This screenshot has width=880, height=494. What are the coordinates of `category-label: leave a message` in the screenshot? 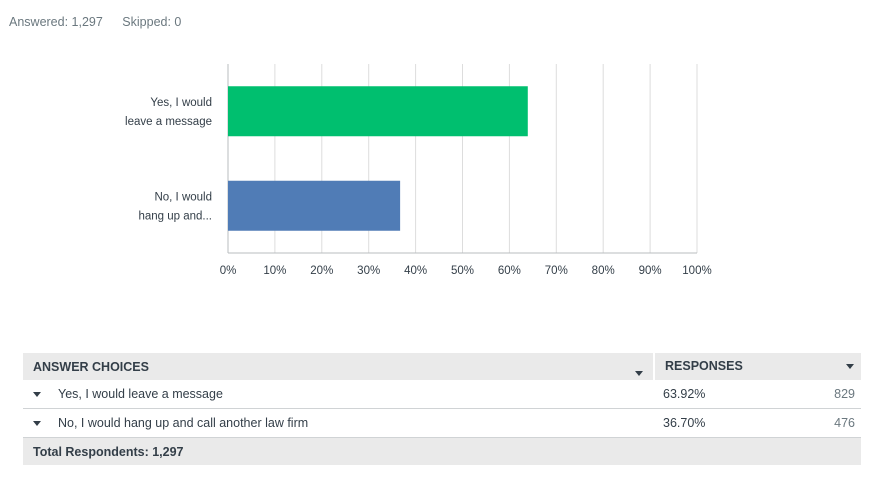 It's located at (168, 122).